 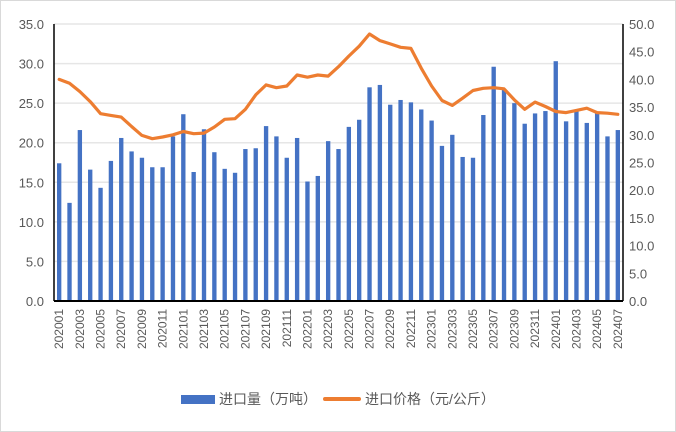 I want to click on svg-text: 10.0, so click(x=31, y=222).